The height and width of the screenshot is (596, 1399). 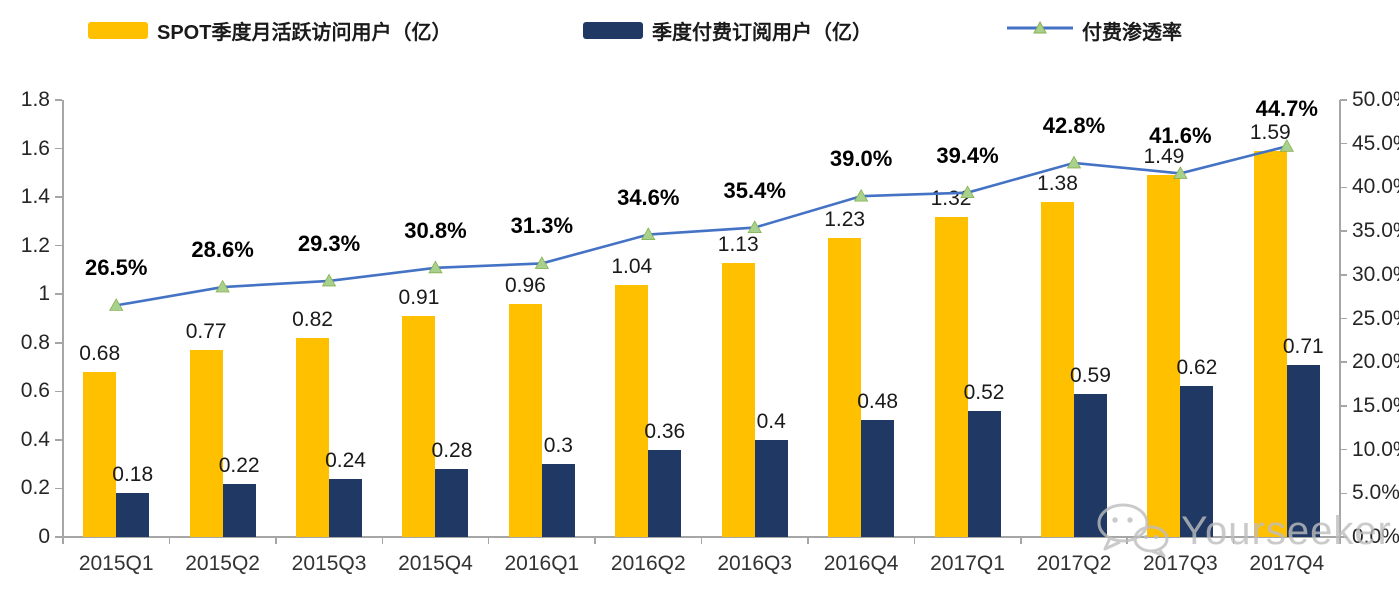 I want to click on penetration-label: 41.6%, so click(x=1180, y=136).